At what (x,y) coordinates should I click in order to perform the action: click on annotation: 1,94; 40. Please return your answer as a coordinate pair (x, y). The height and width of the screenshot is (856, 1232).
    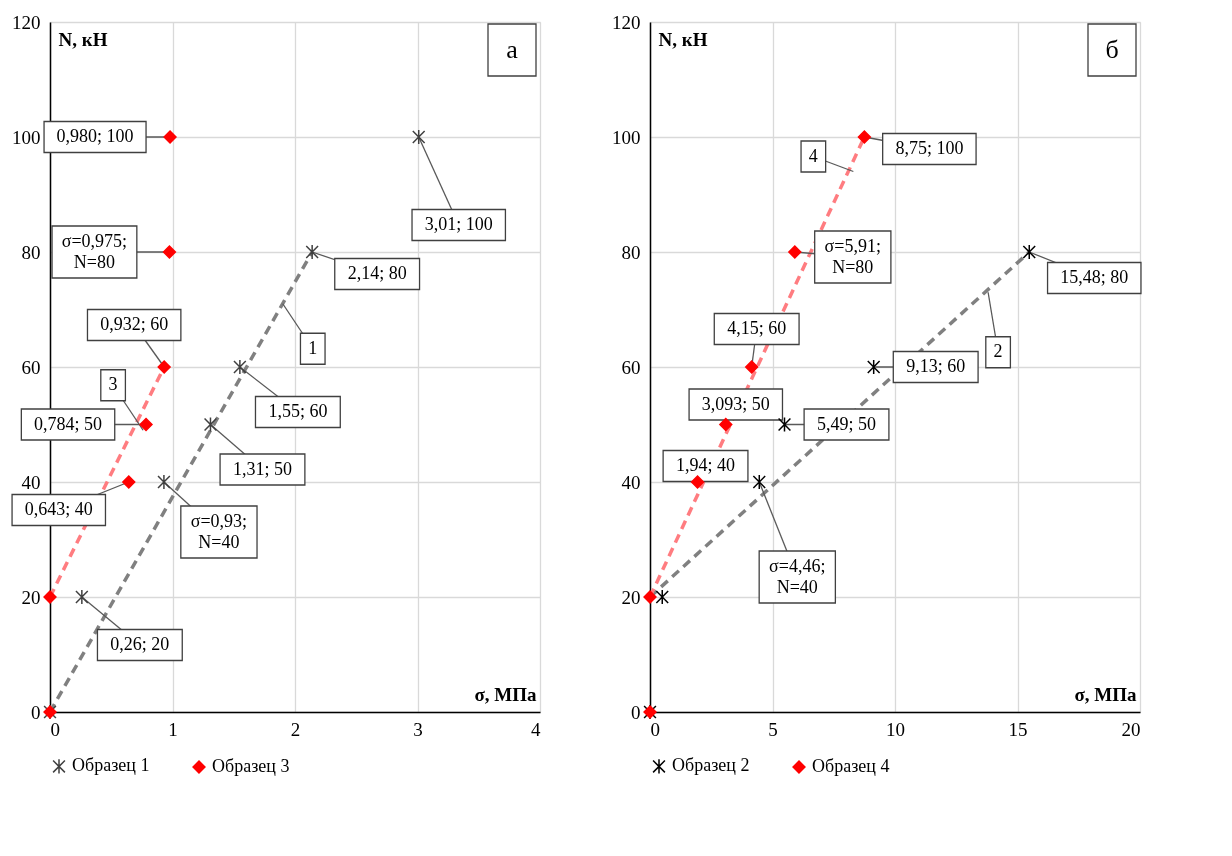
    Looking at the image, I should click on (706, 465).